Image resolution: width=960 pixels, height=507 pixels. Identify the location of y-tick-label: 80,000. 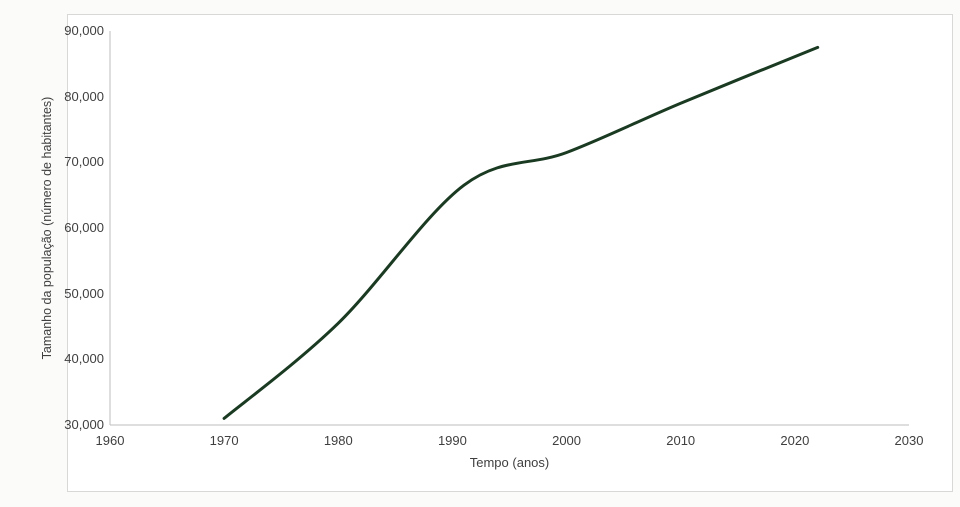
(84, 96).